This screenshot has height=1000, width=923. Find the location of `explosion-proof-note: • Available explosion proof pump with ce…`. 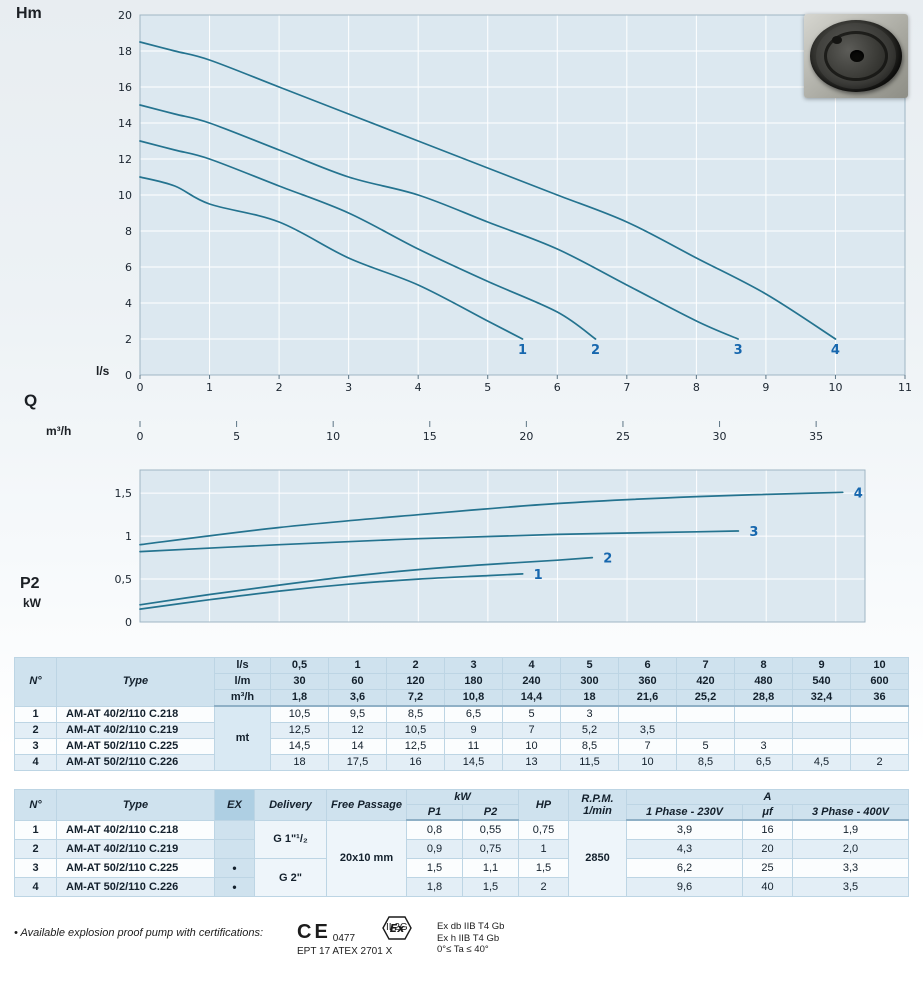

explosion-proof-note: • Available explosion proof pump with ce… is located at coordinates (139, 933).